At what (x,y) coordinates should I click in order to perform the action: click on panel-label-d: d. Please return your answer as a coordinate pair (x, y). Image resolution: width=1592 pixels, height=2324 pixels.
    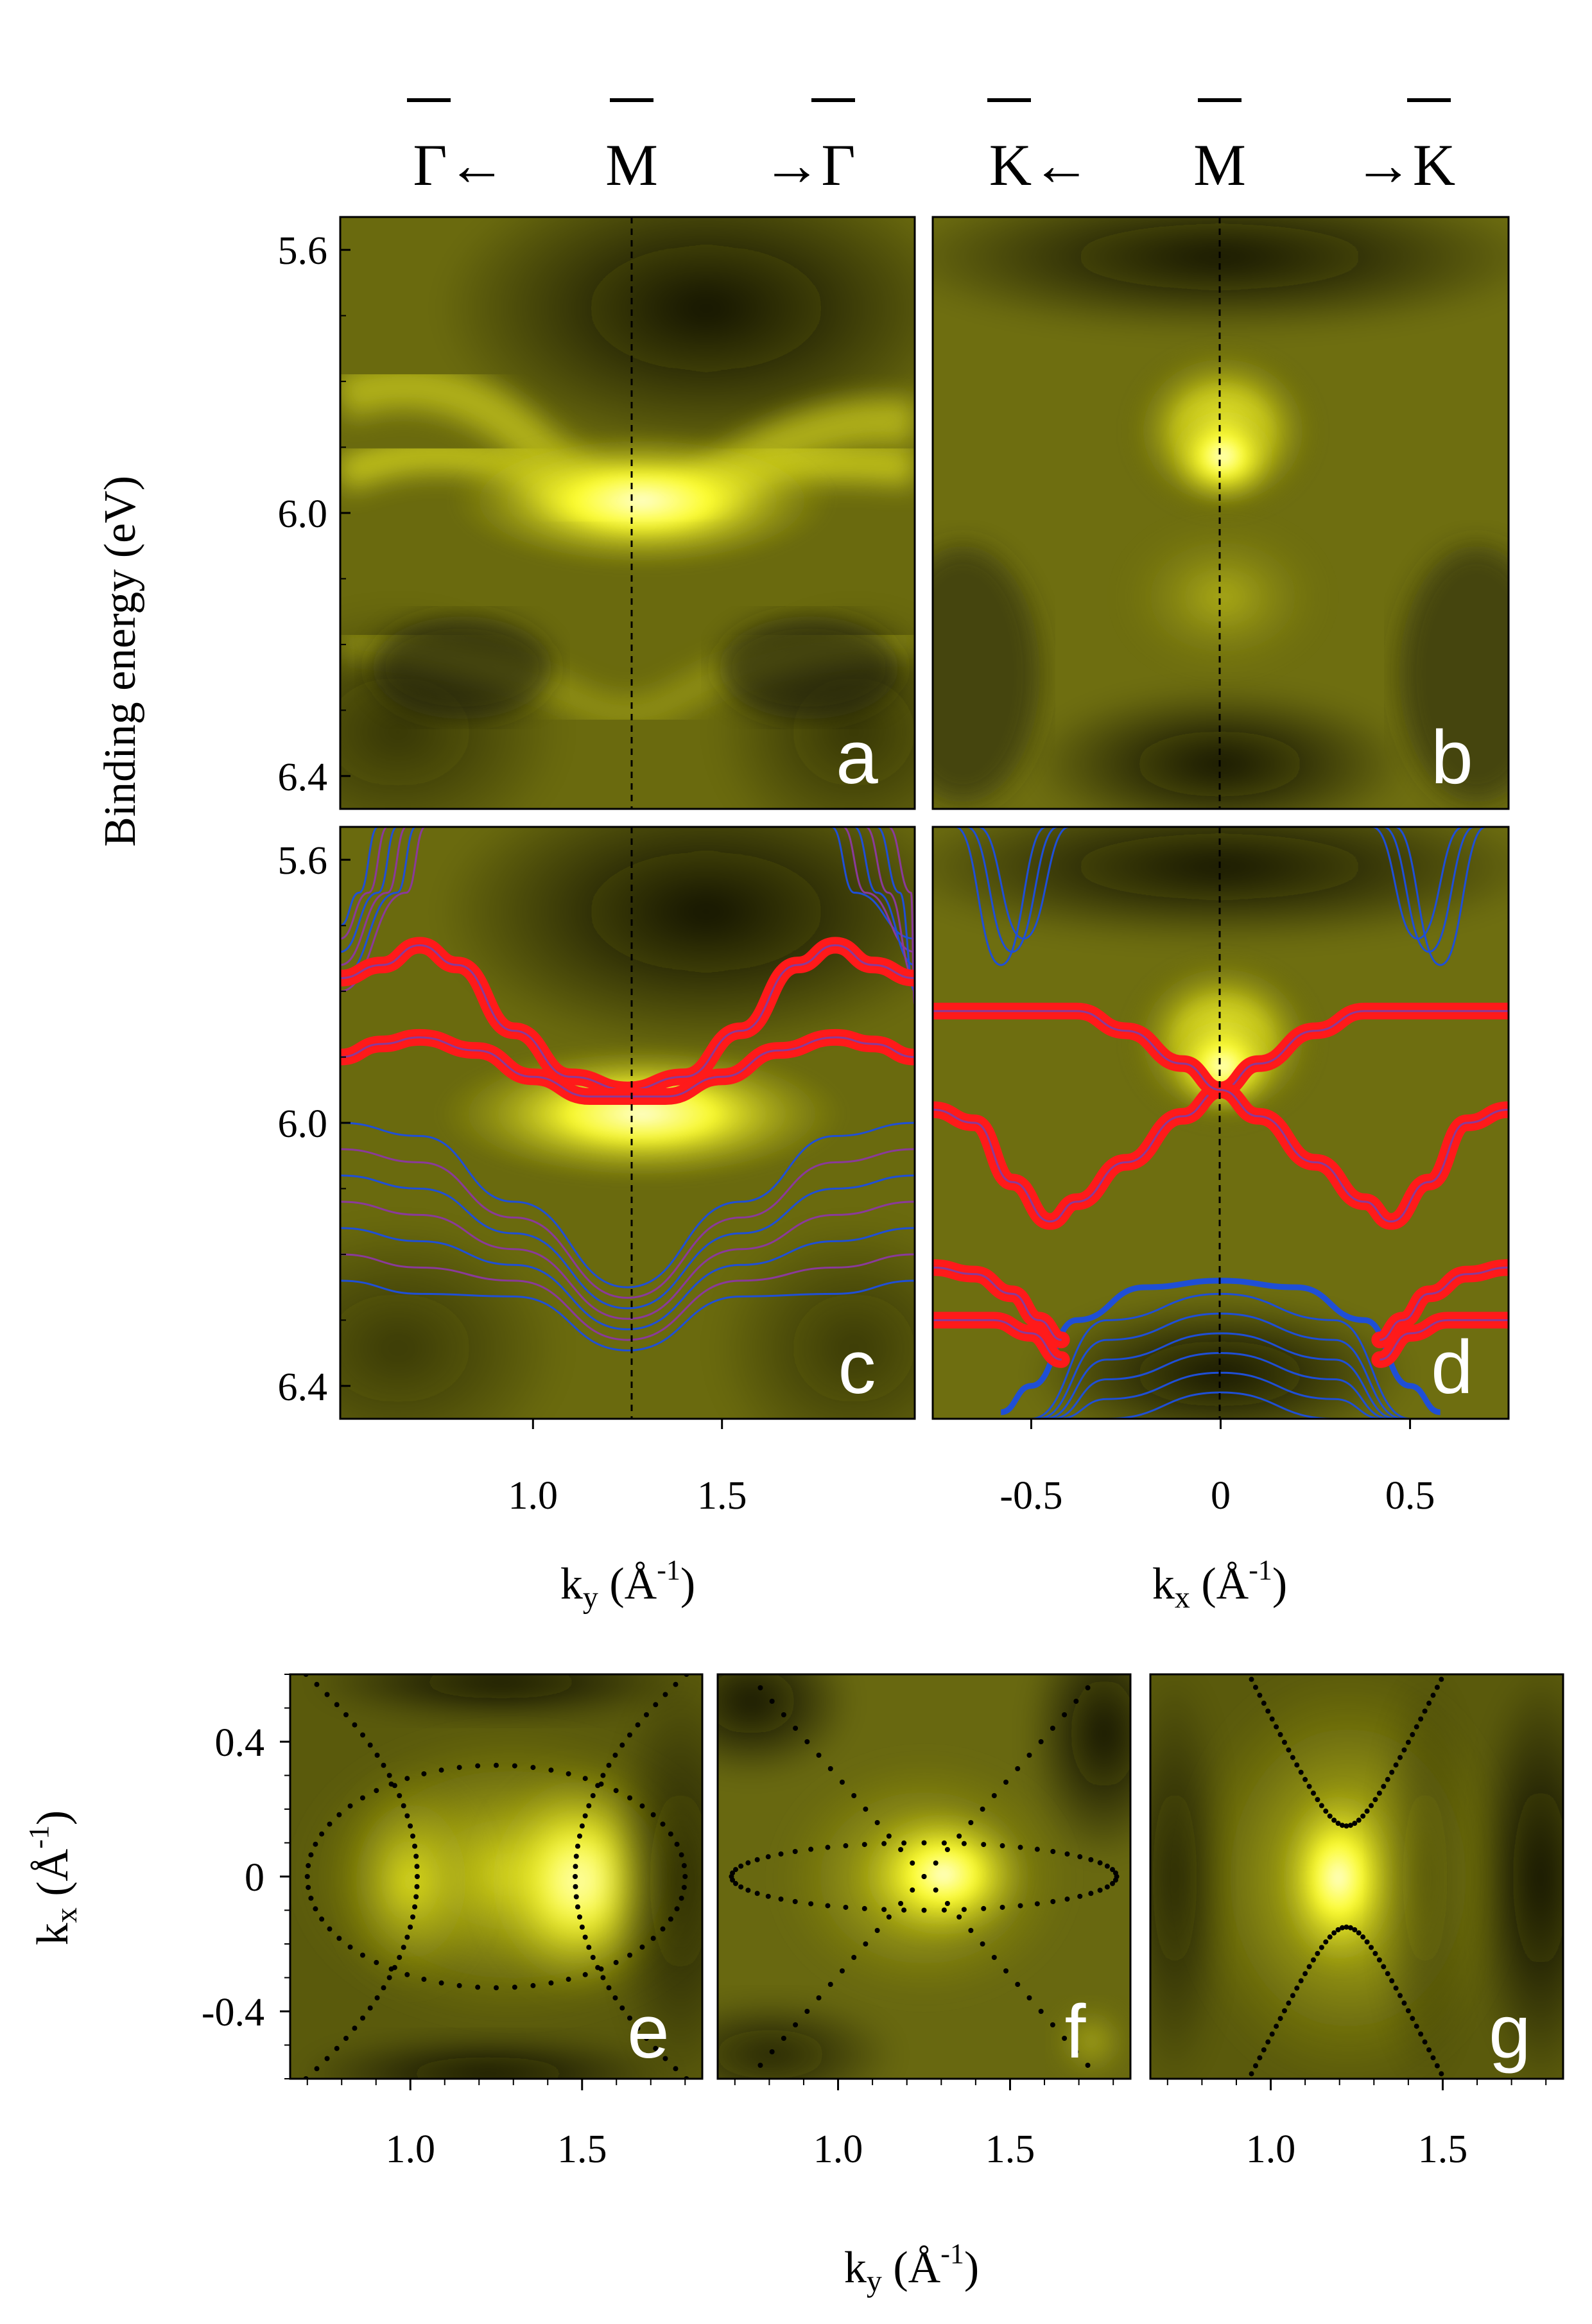
    Looking at the image, I should click on (1452, 1368).